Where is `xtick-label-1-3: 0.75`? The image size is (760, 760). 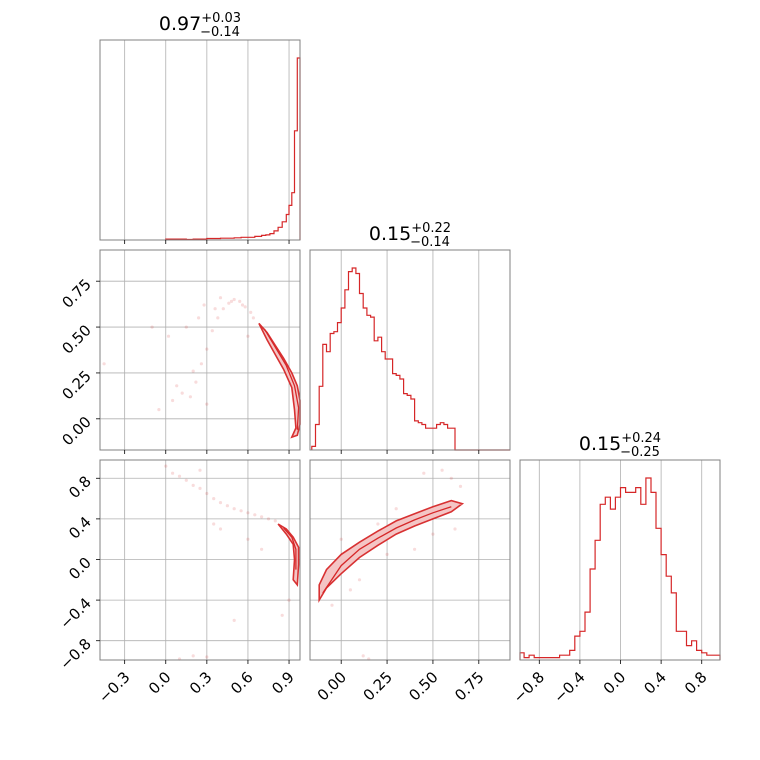 xtick-label-1-3: 0.75 is located at coordinates (469, 686).